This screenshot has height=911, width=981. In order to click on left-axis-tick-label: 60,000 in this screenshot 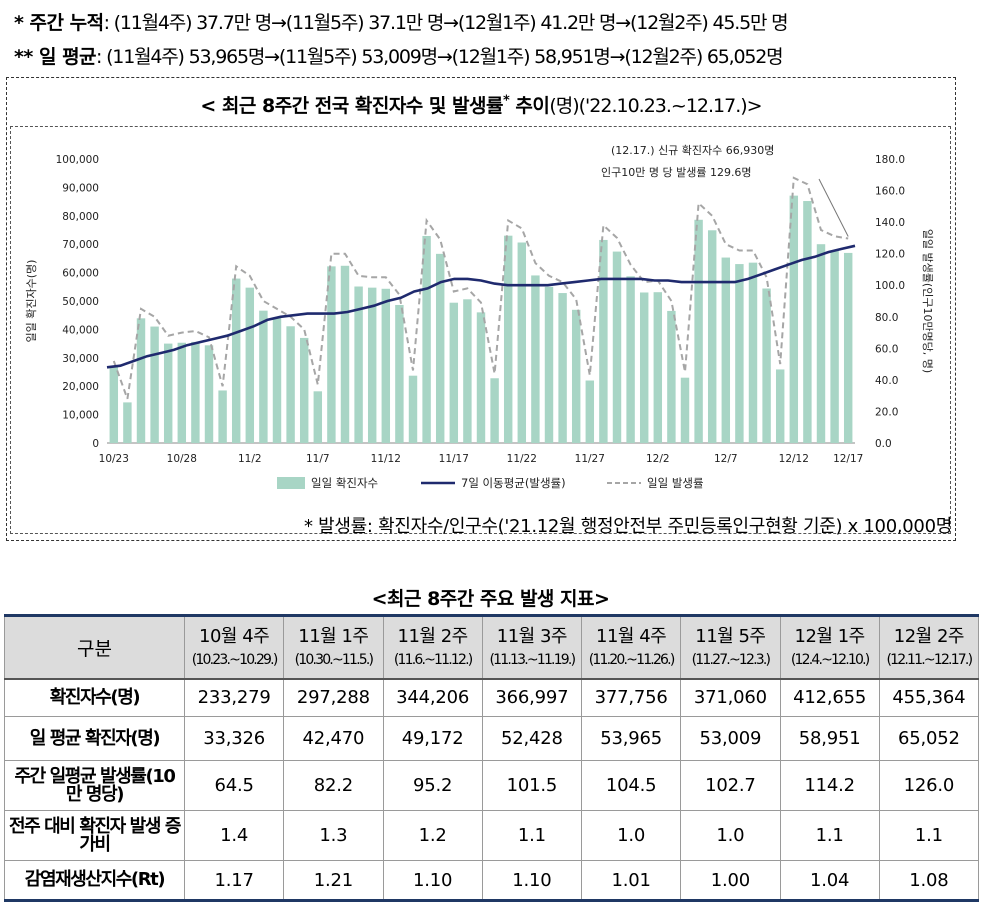, I will do `click(80, 274)`.